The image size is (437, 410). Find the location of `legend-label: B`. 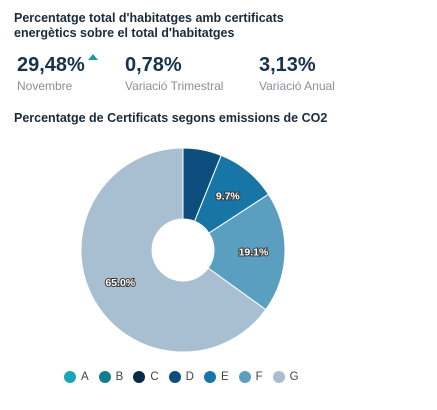

legend-label: B is located at coordinates (119, 377).